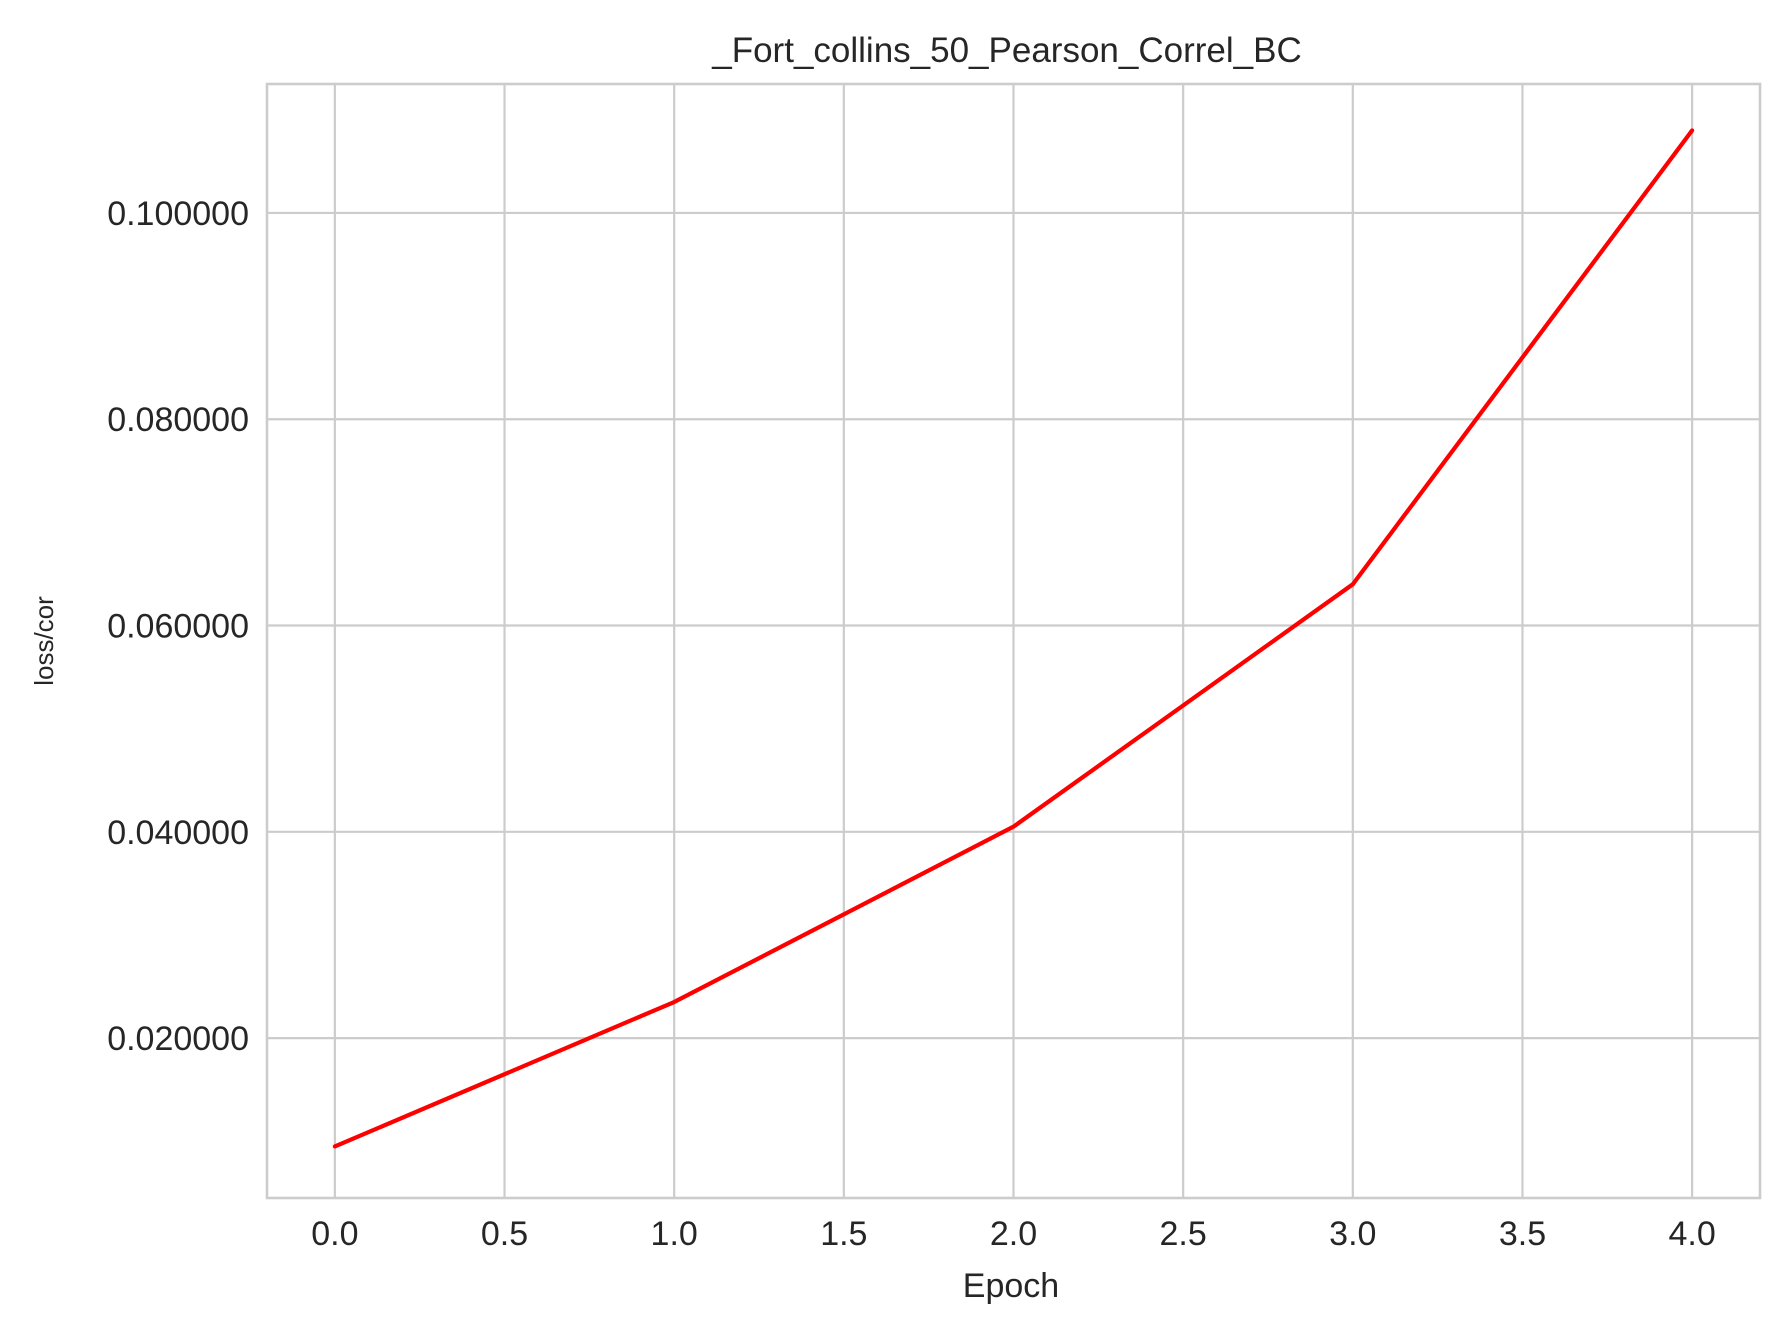 This screenshot has width=1783, height=1331. What do you see at coordinates (178, 1039) in the screenshot?
I see `y-tick-label: 0.020000` at bounding box center [178, 1039].